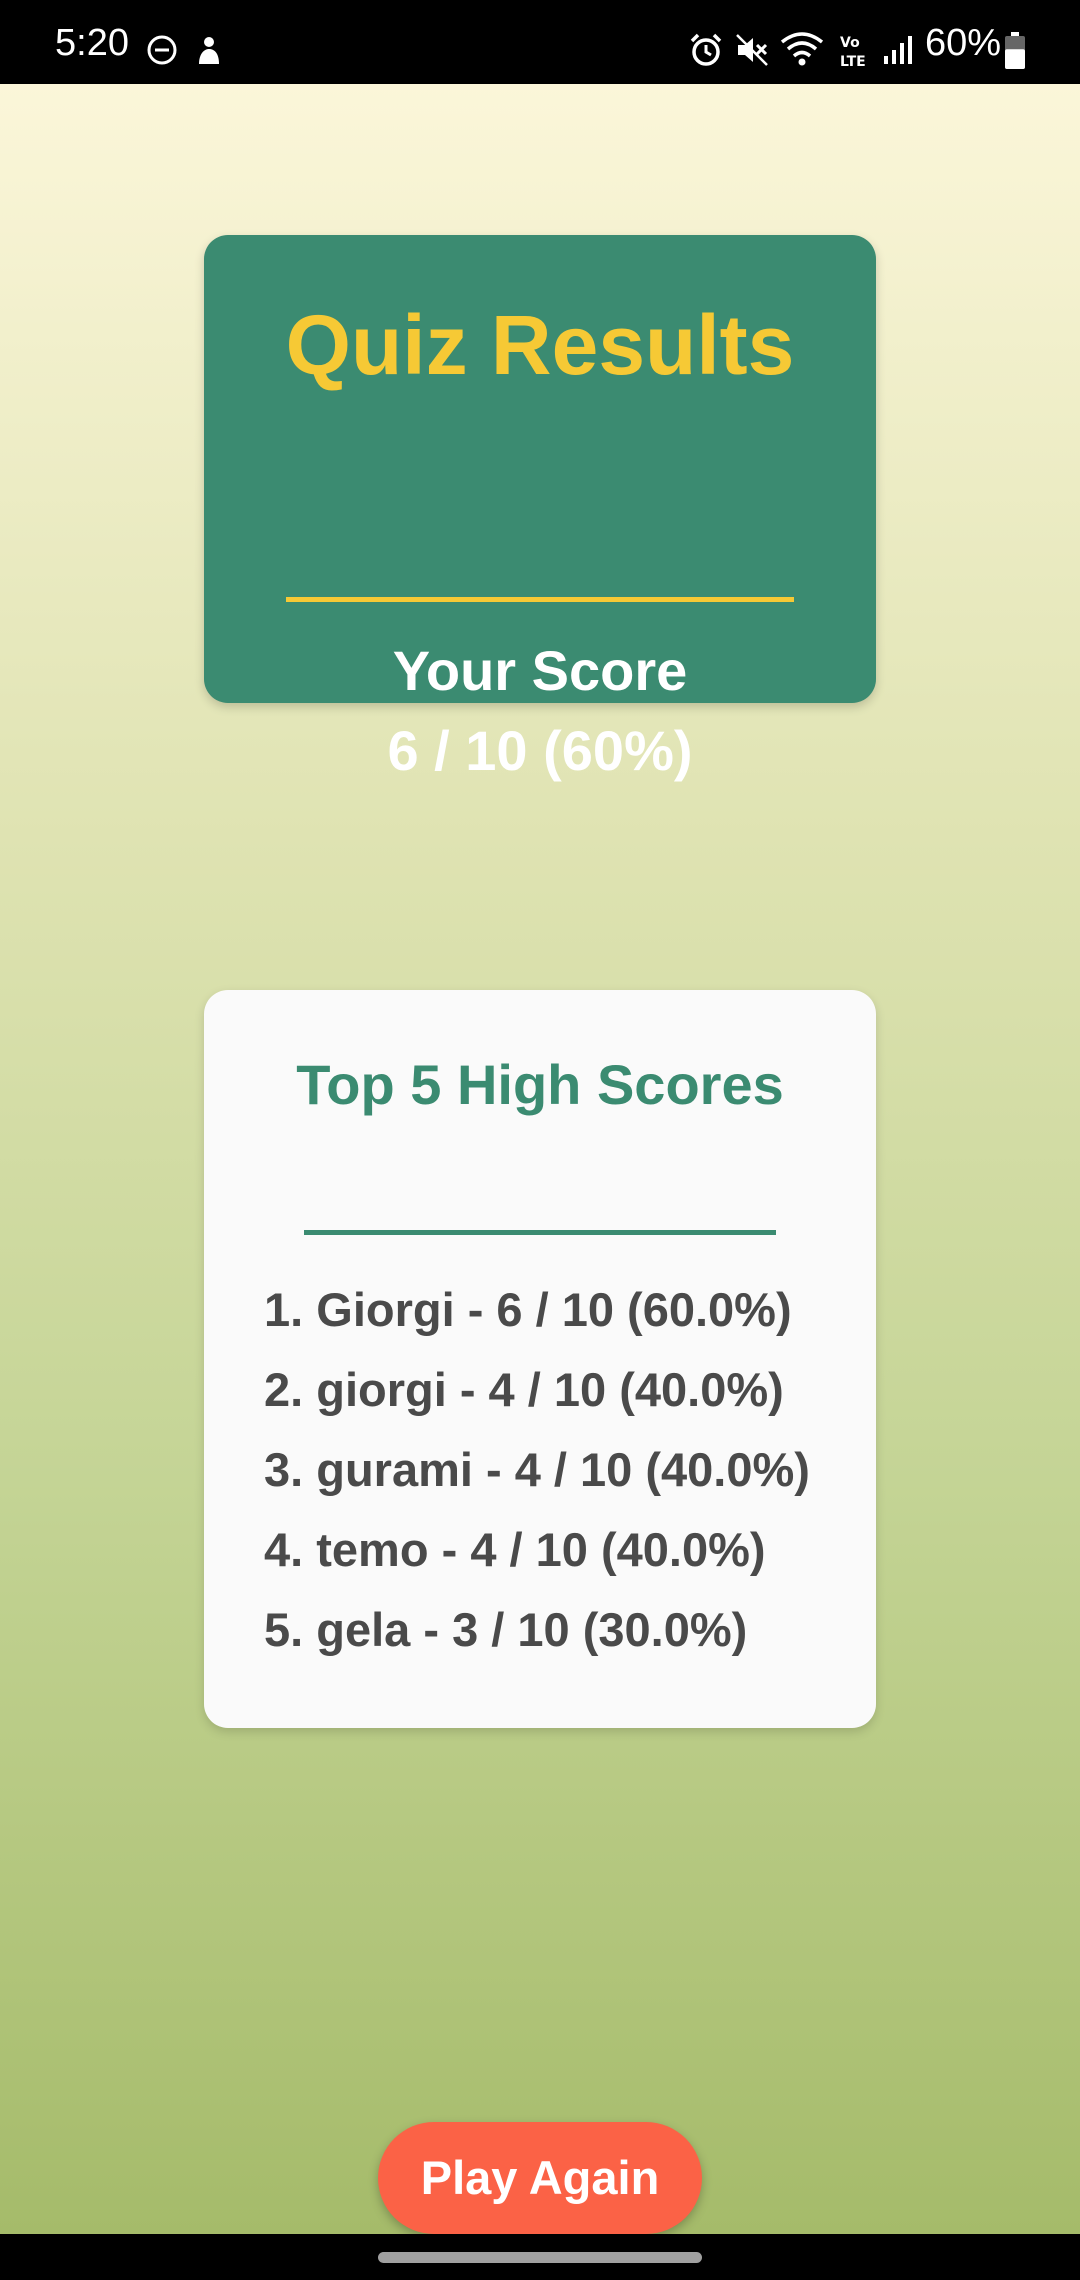 This screenshot has height=2280, width=1080. Describe the element at coordinates (898, 50) in the screenshot. I see `signal-icon` at that location.